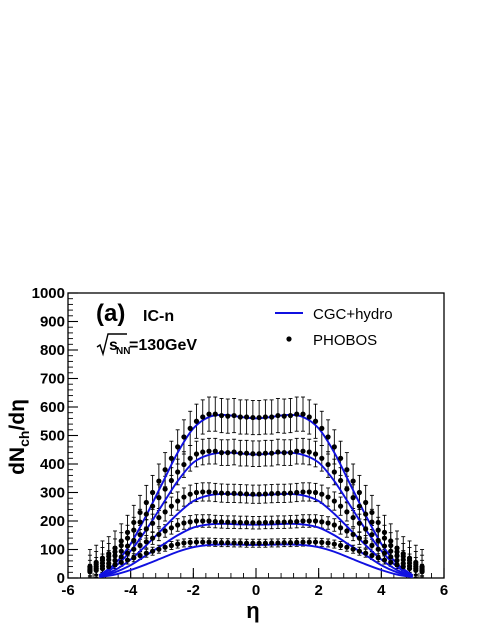 This screenshot has height=627, width=485. Describe the element at coordinates (252, 610) in the screenshot. I see `x-axis-title: η` at that location.